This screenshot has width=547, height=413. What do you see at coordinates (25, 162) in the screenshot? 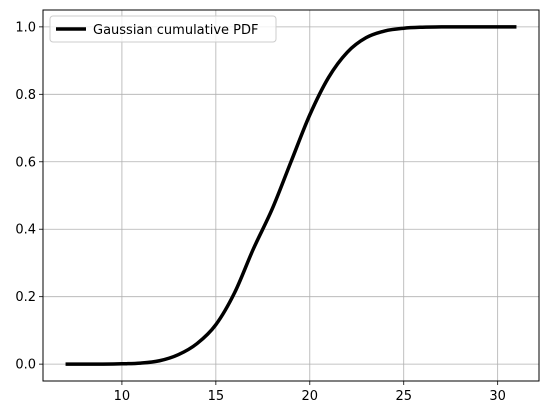
I see `y-tick-label: 0.6` at bounding box center [25, 162].